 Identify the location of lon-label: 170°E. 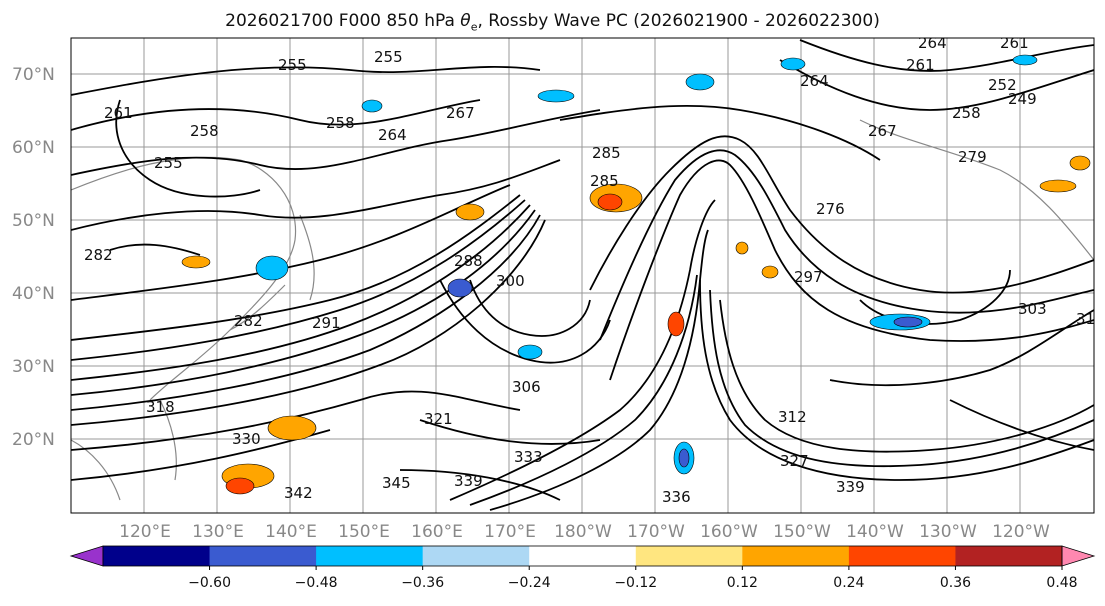
(510, 532).